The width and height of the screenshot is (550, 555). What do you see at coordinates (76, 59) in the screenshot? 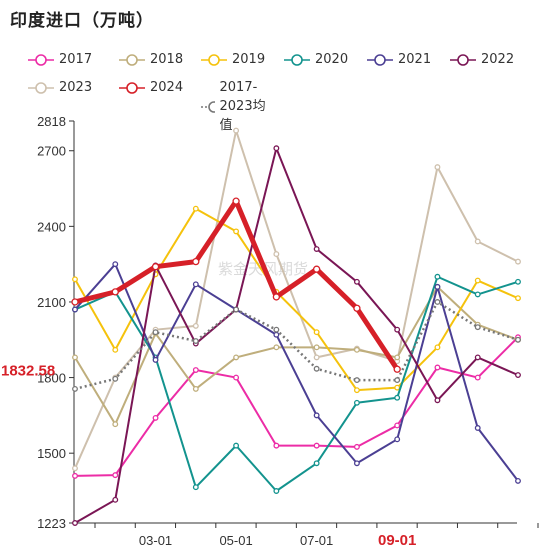
I see `legend-label: 2017` at bounding box center [76, 59].